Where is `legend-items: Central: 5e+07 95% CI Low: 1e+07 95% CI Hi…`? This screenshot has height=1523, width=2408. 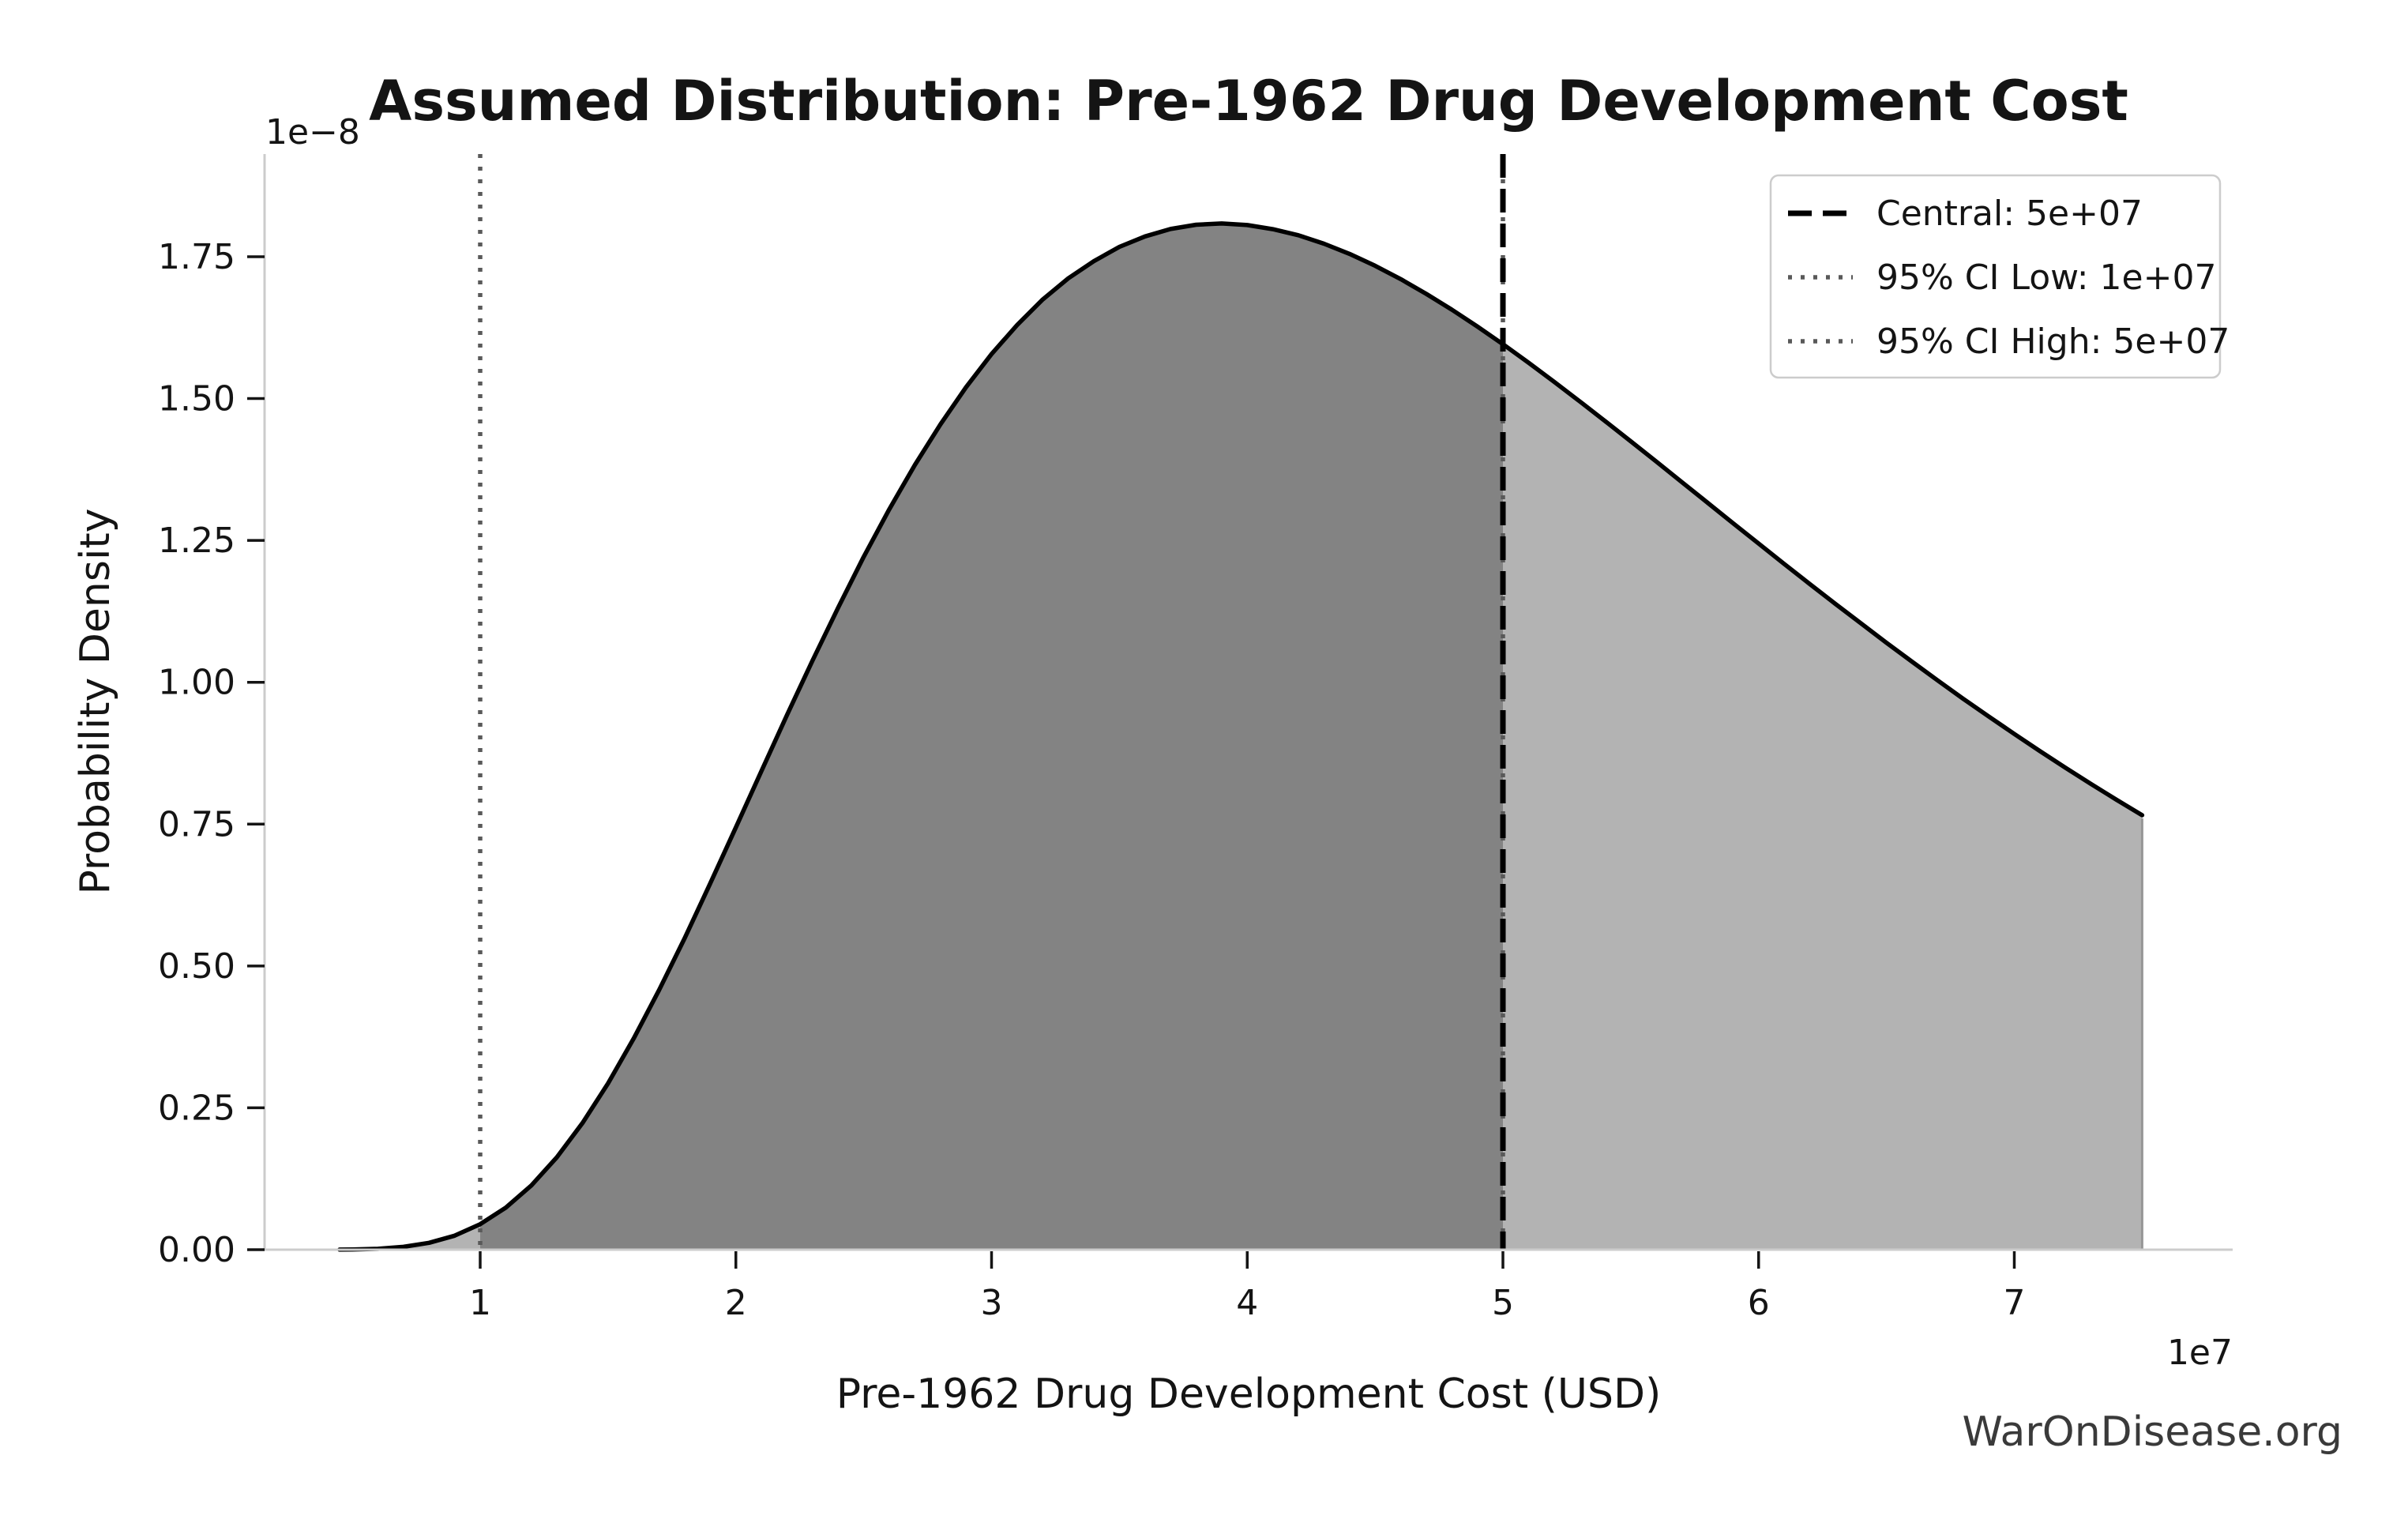 legend-items: Central: 5e+07 95% CI Low: 1e+07 95% CI Hi… is located at coordinates (2009, 278).